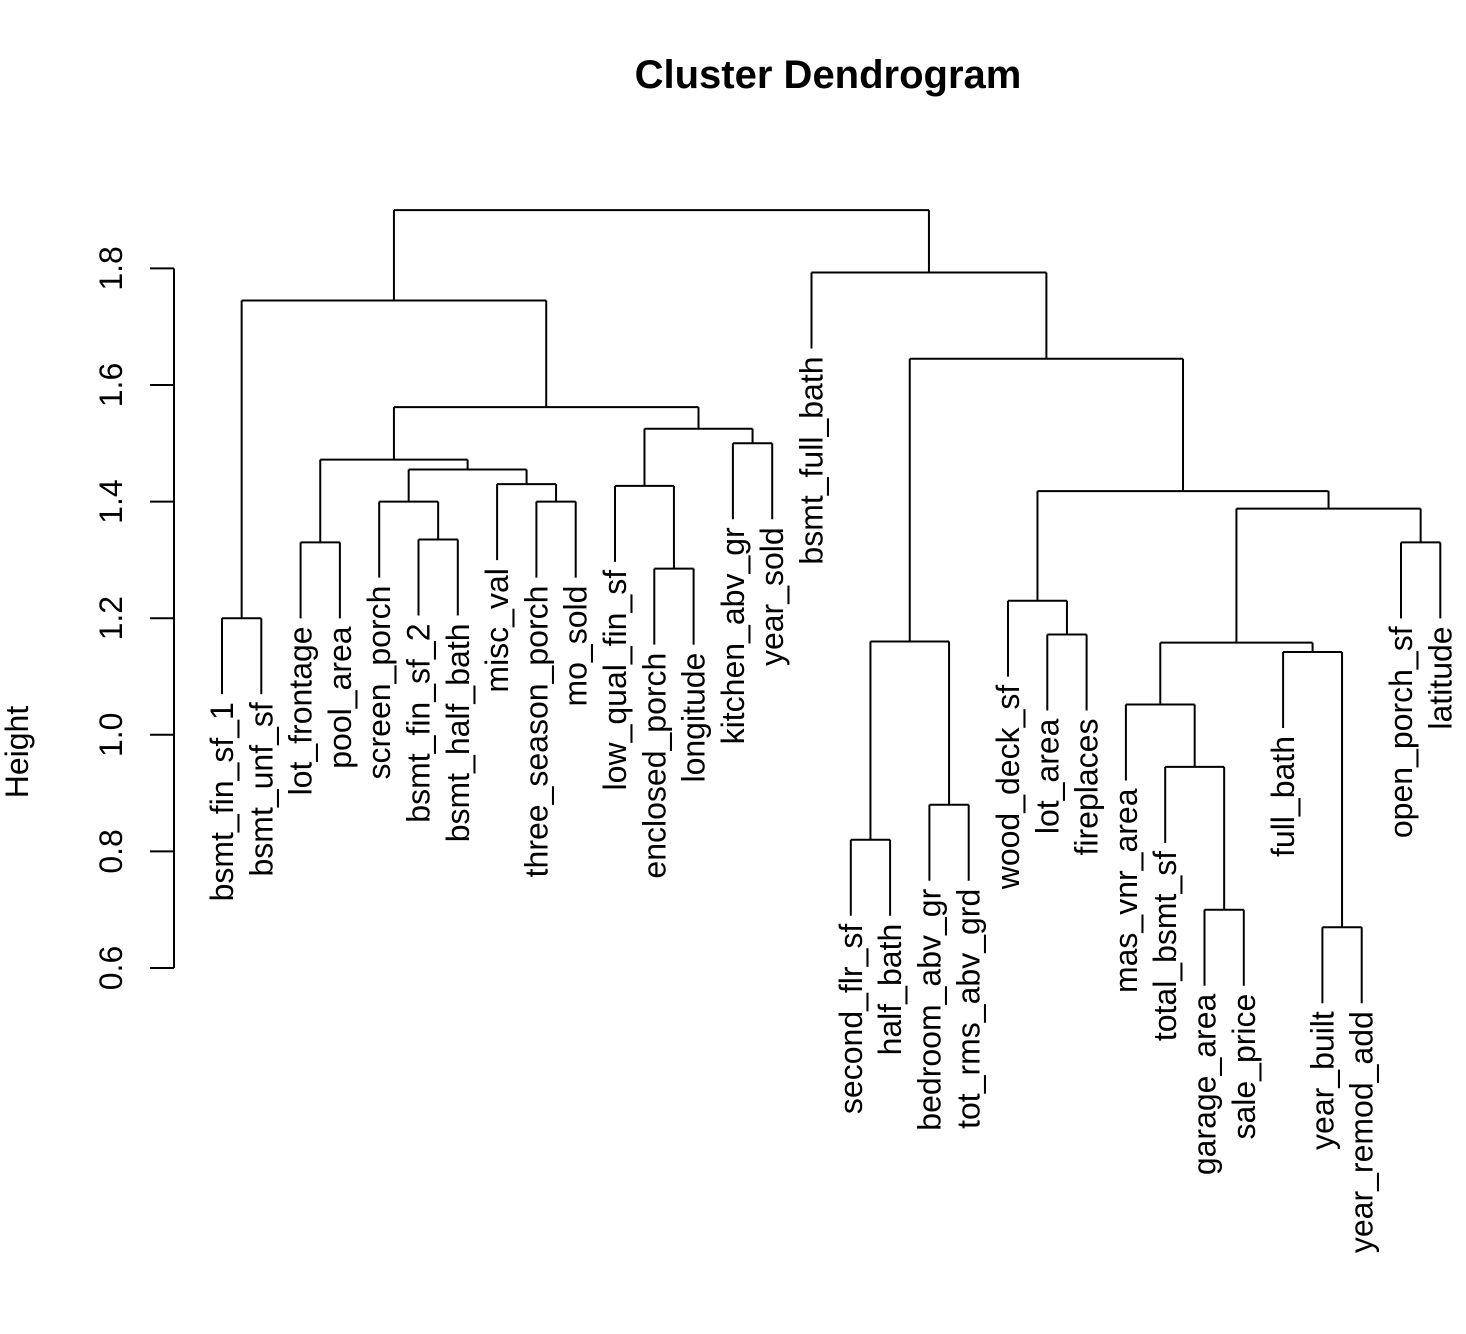 This screenshot has width=1466, height=1334. I want to click on y-tick-label-0: 0.6, so click(111, 968).